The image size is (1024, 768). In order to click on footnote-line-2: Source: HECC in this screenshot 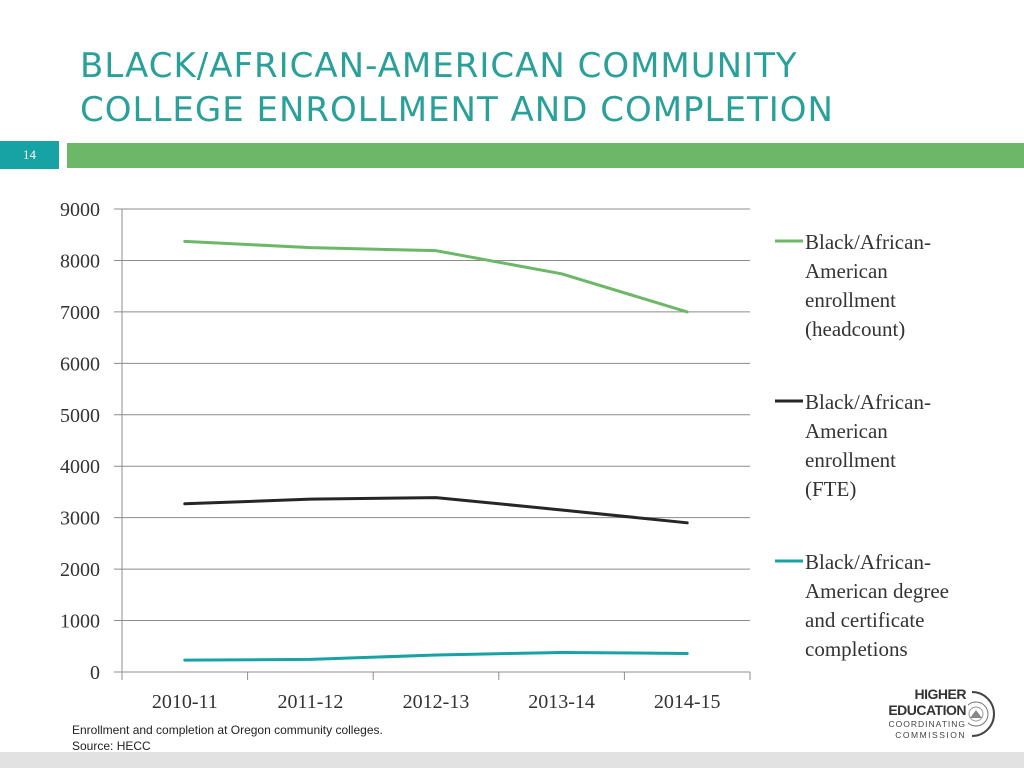, I will do `click(111, 746)`.